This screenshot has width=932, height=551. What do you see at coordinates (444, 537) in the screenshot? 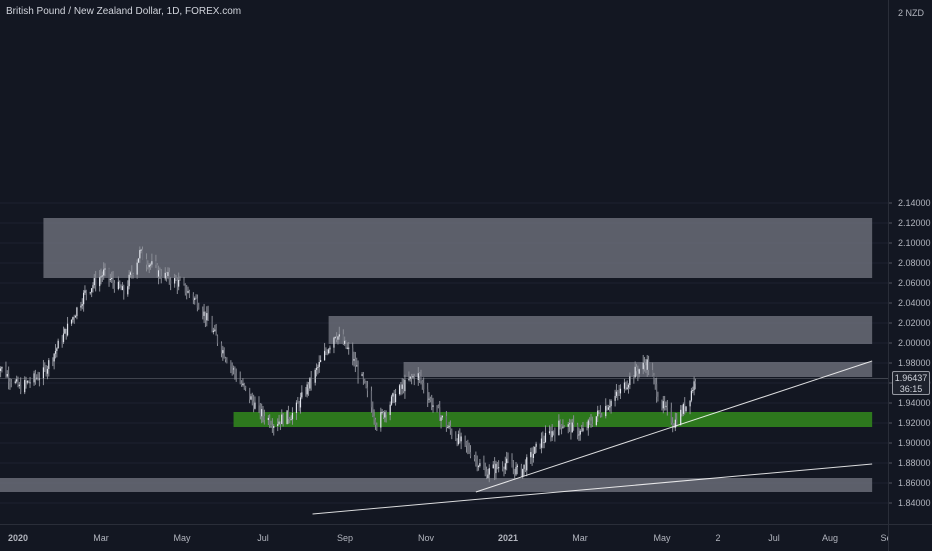
I see `time-axis: 2020 Mar May Jul Sep Nov 2021 Mar May 2 Jul Aug Se` at bounding box center [444, 537].